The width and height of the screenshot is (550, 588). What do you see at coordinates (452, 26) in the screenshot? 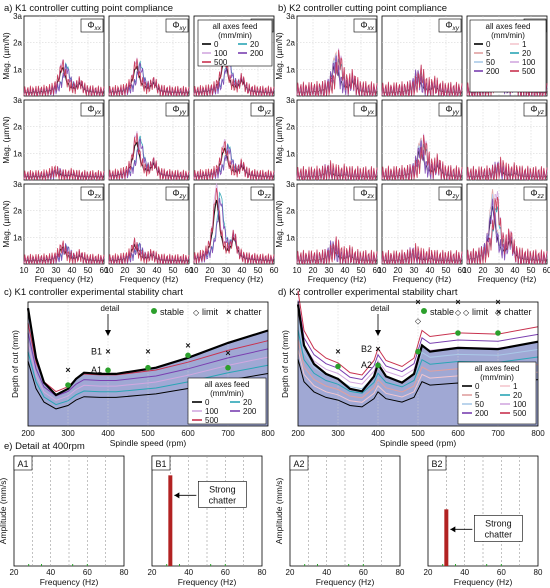
I see `subplot-label: Φxy` at bounding box center [452, 26].